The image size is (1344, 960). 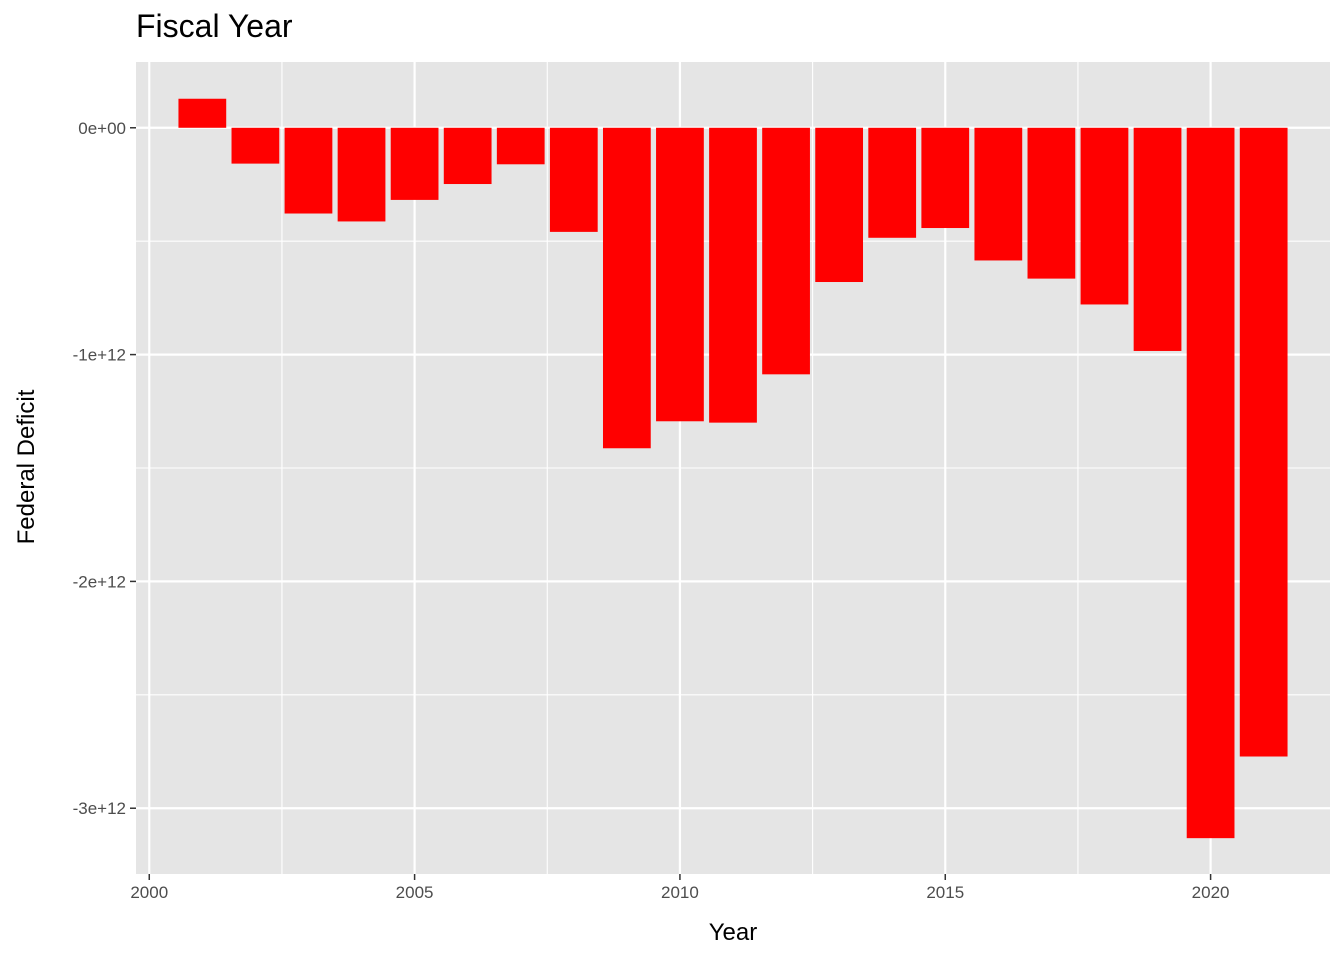 I want to click on bar-2014, so click(x=892, y=182).